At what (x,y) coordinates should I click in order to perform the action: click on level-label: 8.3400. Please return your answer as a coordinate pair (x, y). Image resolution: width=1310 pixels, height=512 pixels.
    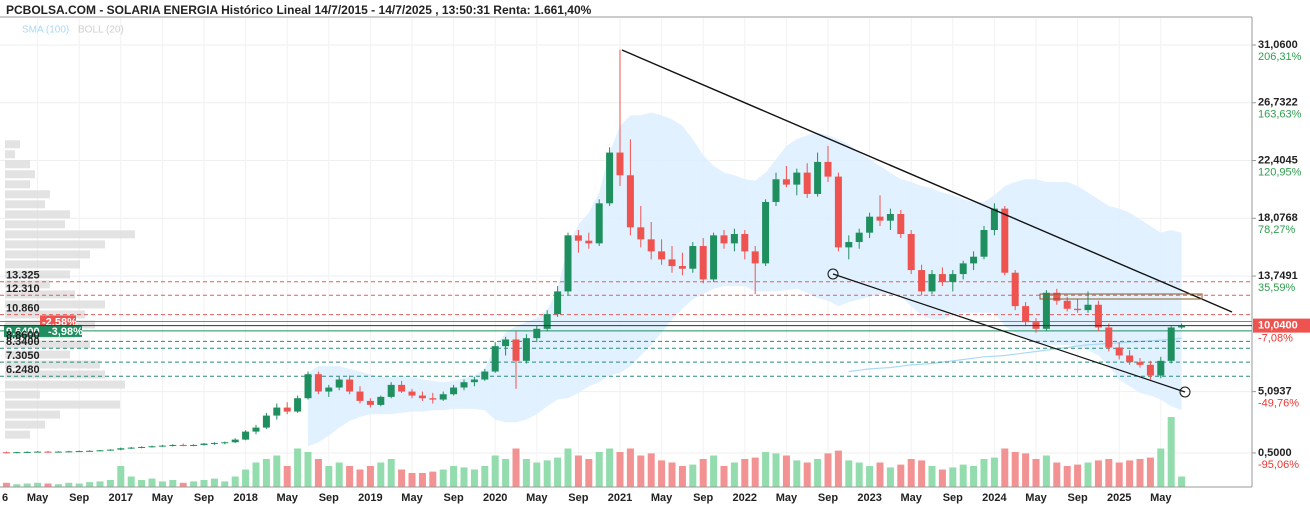
    Looking at the image, I should click on (23, 342).